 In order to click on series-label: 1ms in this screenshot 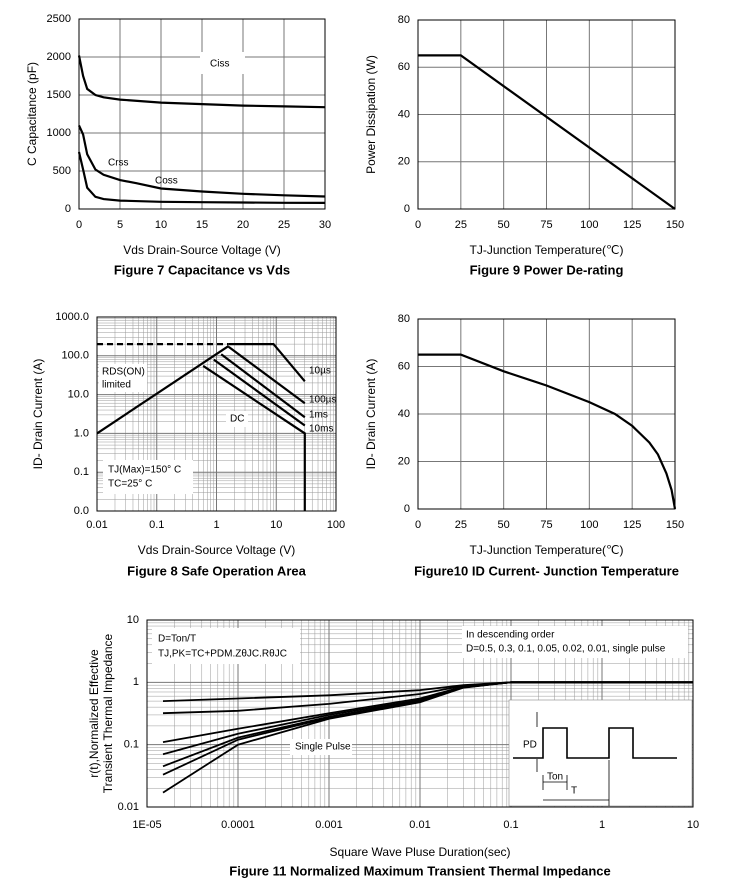, I will do `click(318, 415)`.